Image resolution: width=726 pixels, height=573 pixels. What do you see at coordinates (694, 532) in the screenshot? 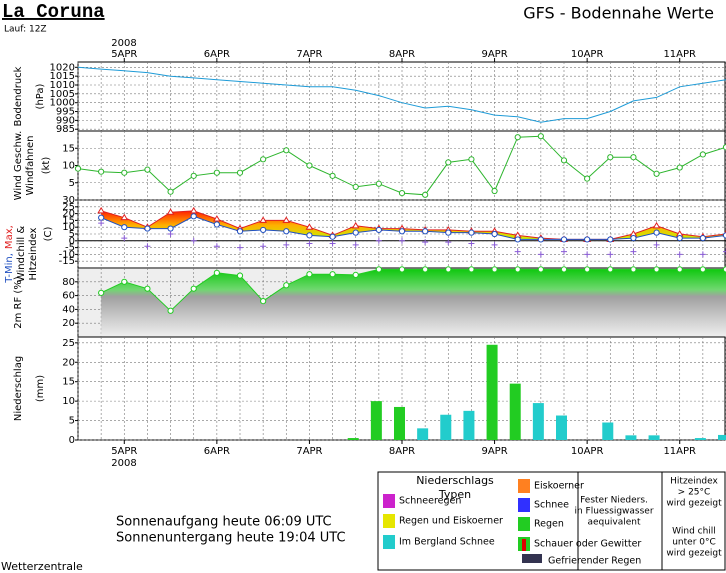
I see `legend-chill: Wind chill` at bounding box center [694, 532].